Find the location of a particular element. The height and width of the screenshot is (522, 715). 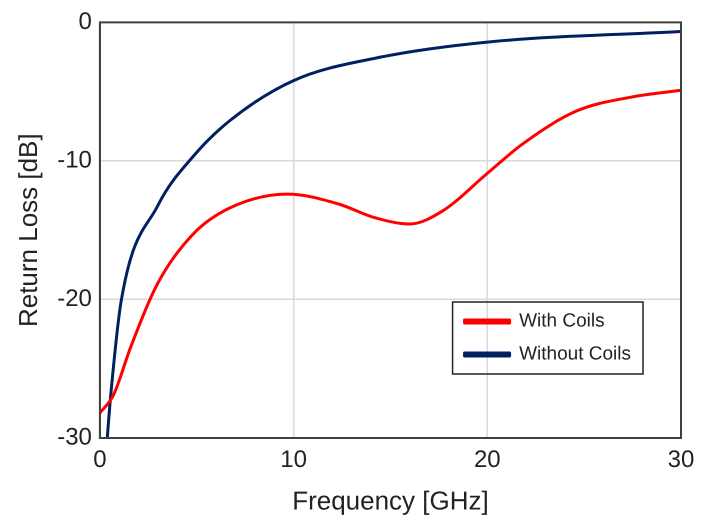

legend-label: Without Coils is located at coordinates (575, 354).